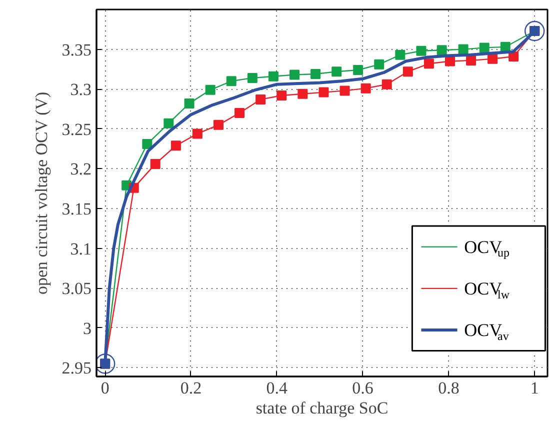 Image resolution: width=549 pixels, height=427 pixels. Describe the element at coordinates (77, 129) in the screenshot. I see `y-tick-label: 3.25` at that location.